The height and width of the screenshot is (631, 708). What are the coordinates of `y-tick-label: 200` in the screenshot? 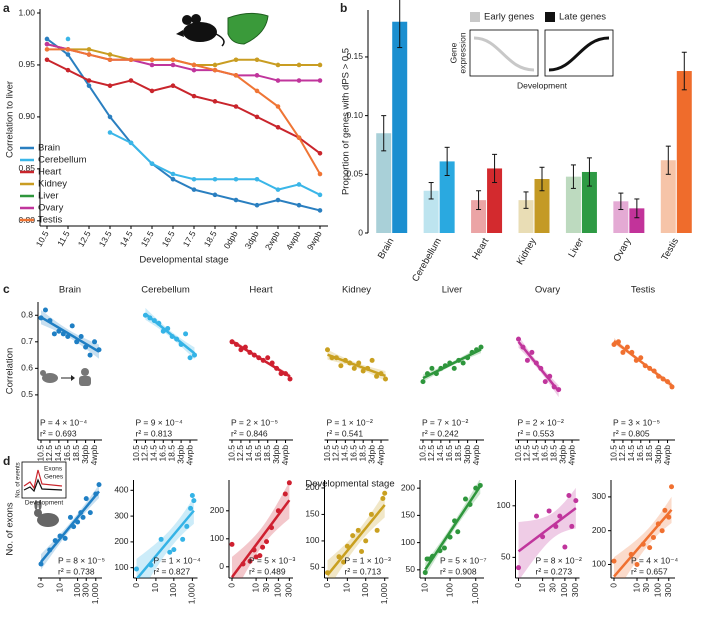 It's located at (217, 510).